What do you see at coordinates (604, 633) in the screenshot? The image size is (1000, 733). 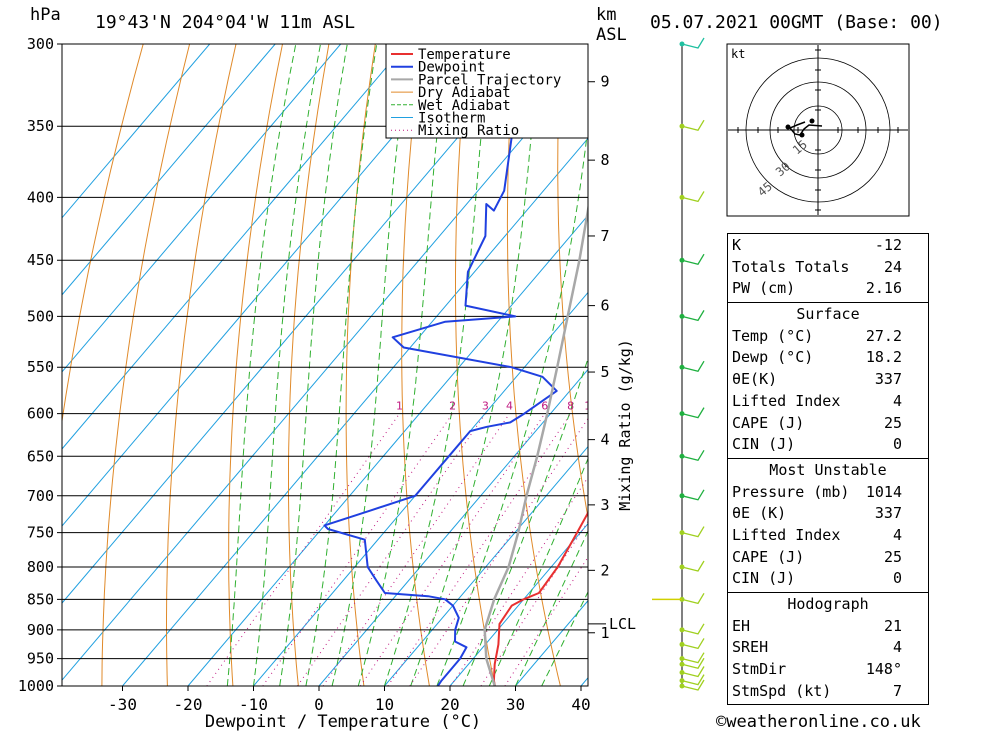 I see `km-tick-label: 1` at bounding box center [604, 633].